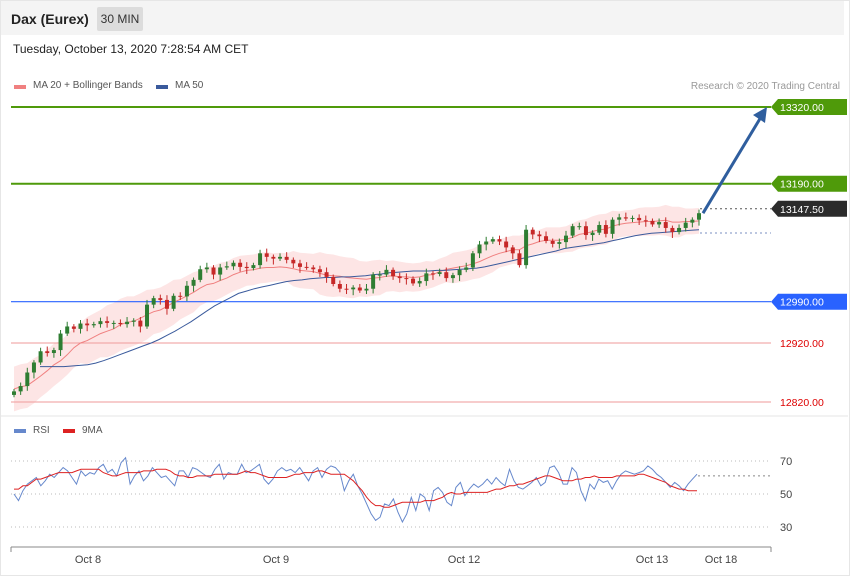 This screenshot has width=850, height=576. Describe the element at coordinates (88, 85) in the screenshot. I see `ma20-legend-label: MA 20 + Bollinger Bands` at that location.